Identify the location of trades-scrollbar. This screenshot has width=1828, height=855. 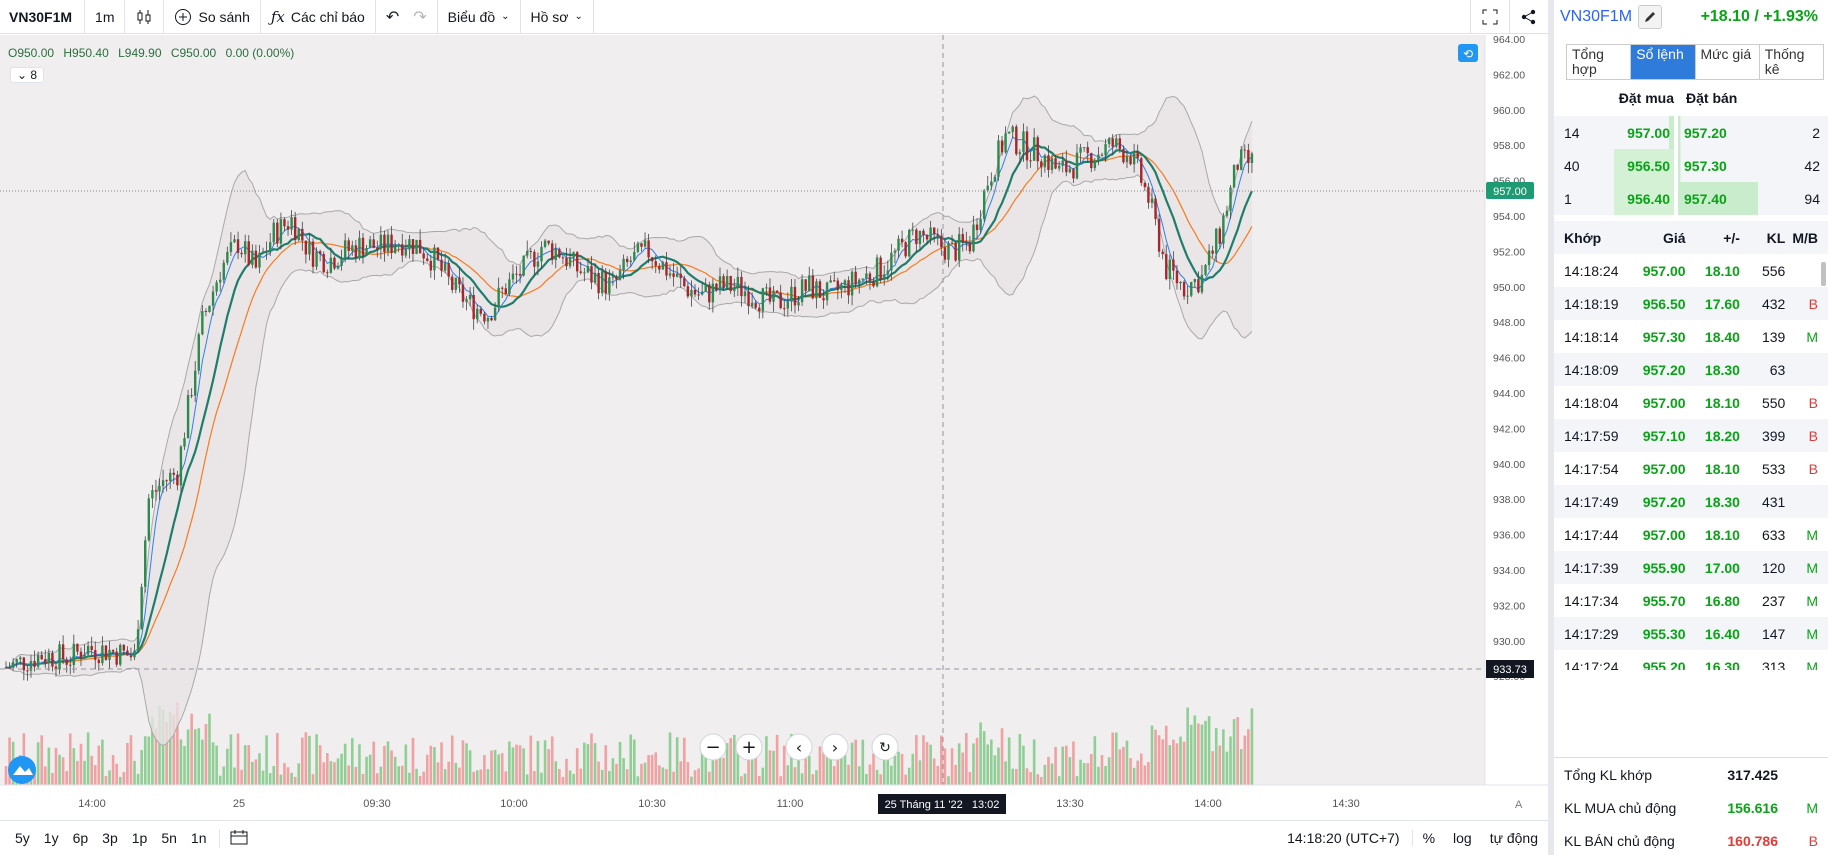
(1823, 274).